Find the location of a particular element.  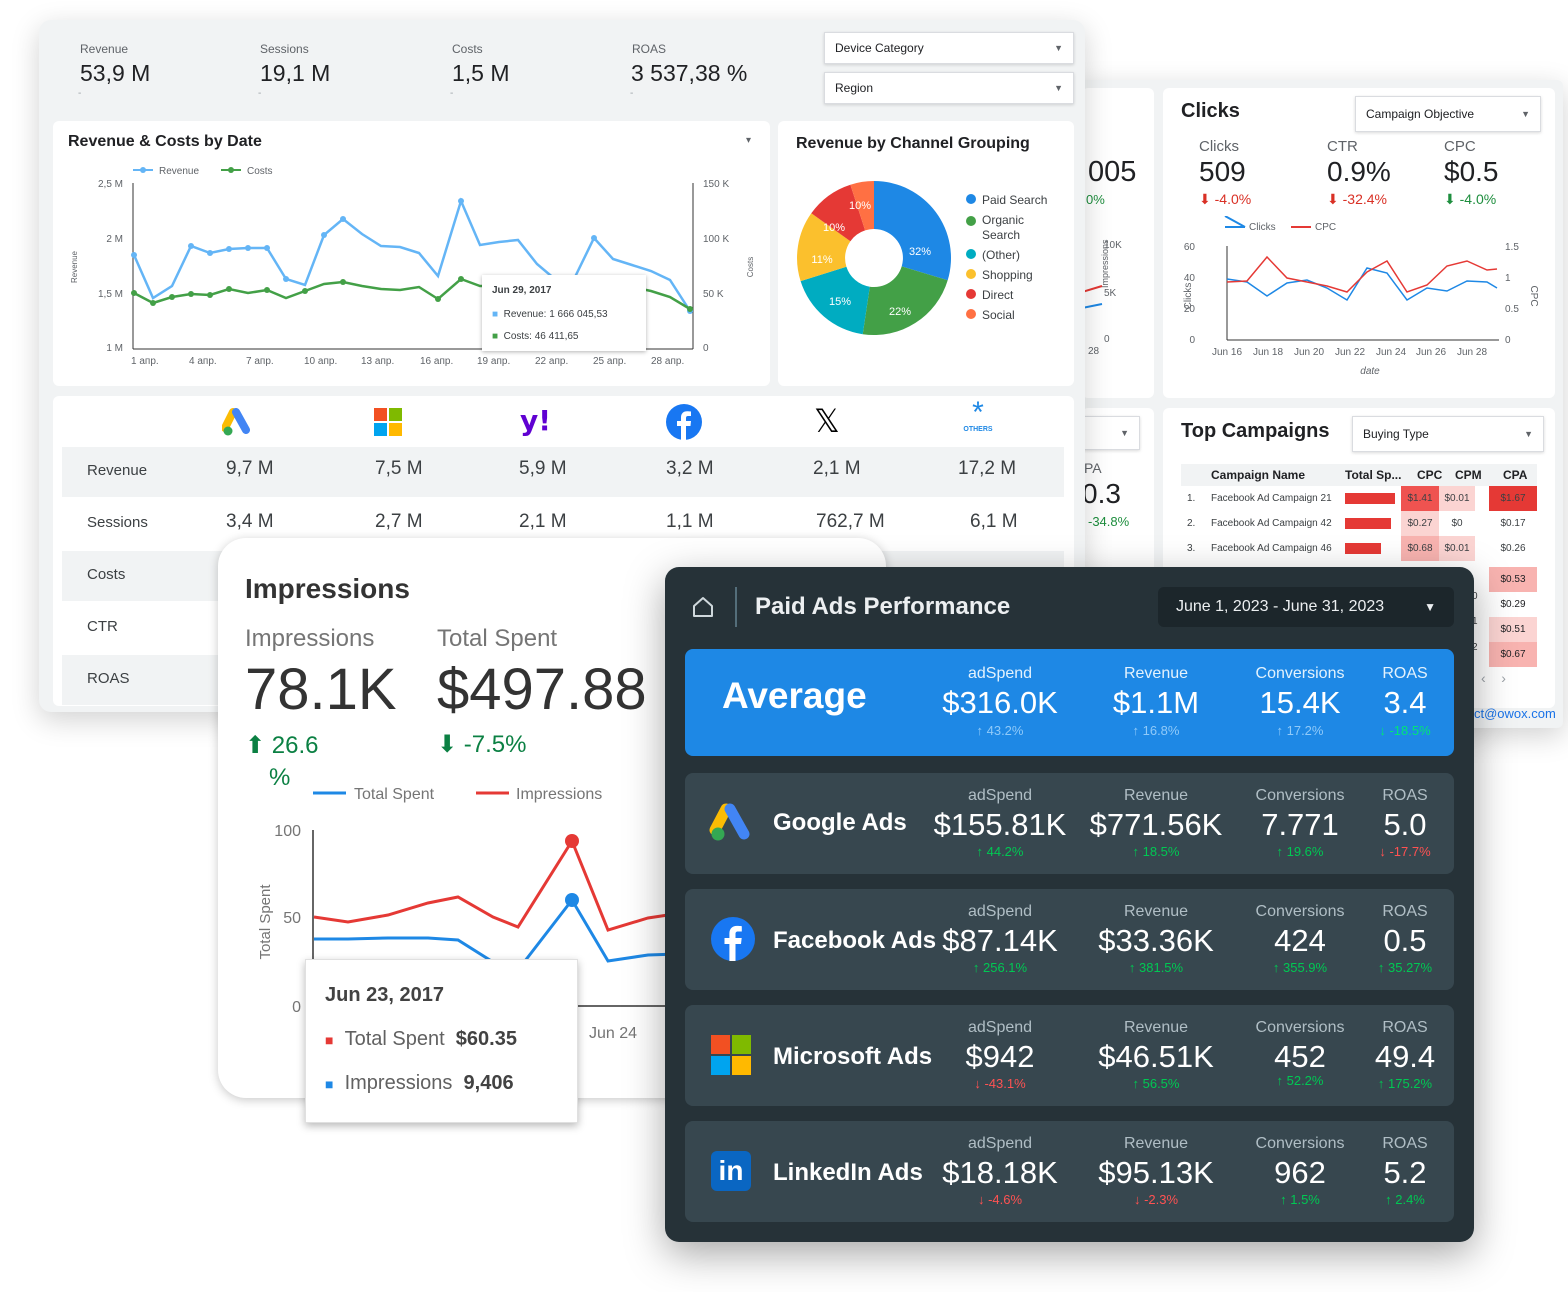

row-number: 3. is located at coordinates (1191, 548).